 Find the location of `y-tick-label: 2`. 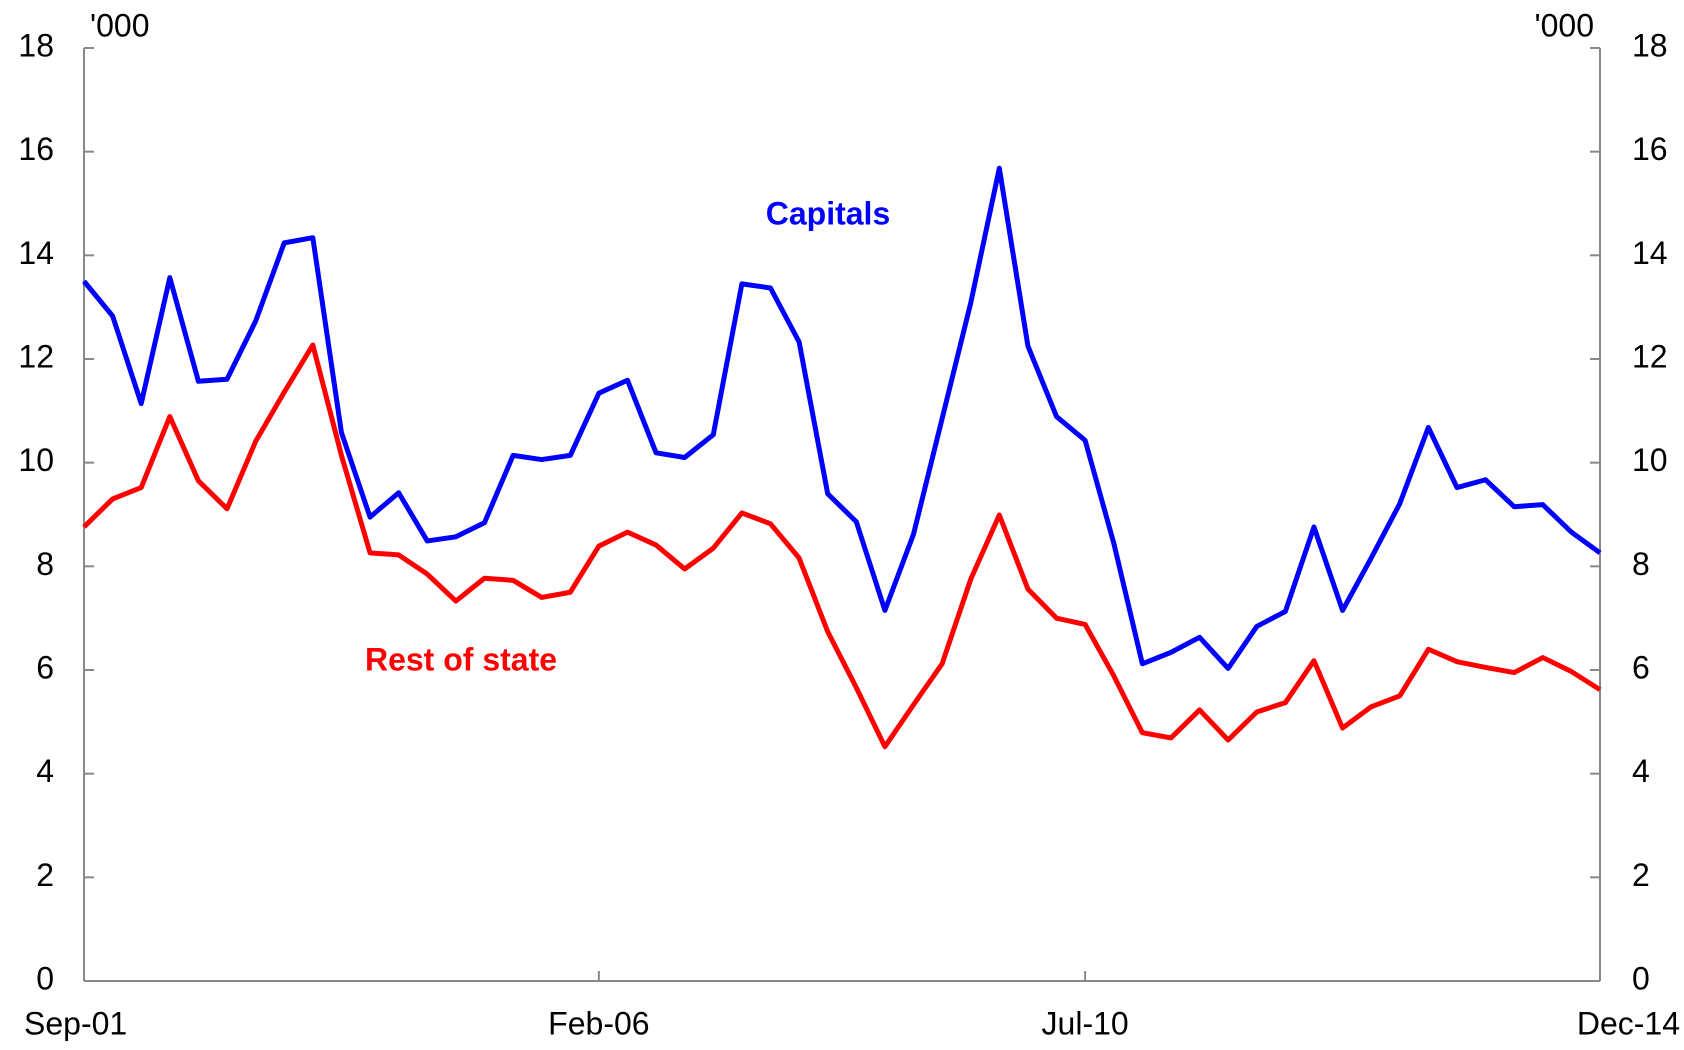

y-tick-label: 2 is located at coordinates (45, 875).